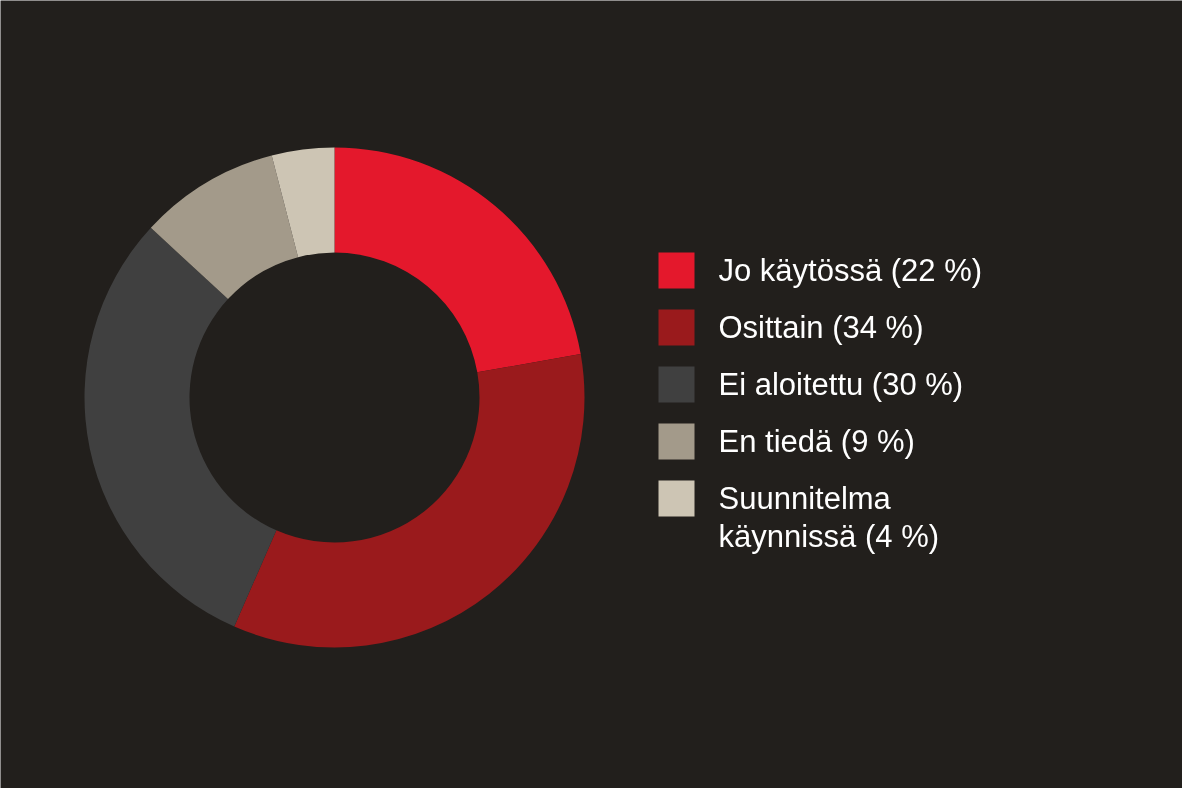 The image size is (1182, 788). I want to click on legend-label: Ei aloitettu (30 %), so click(841, 384).